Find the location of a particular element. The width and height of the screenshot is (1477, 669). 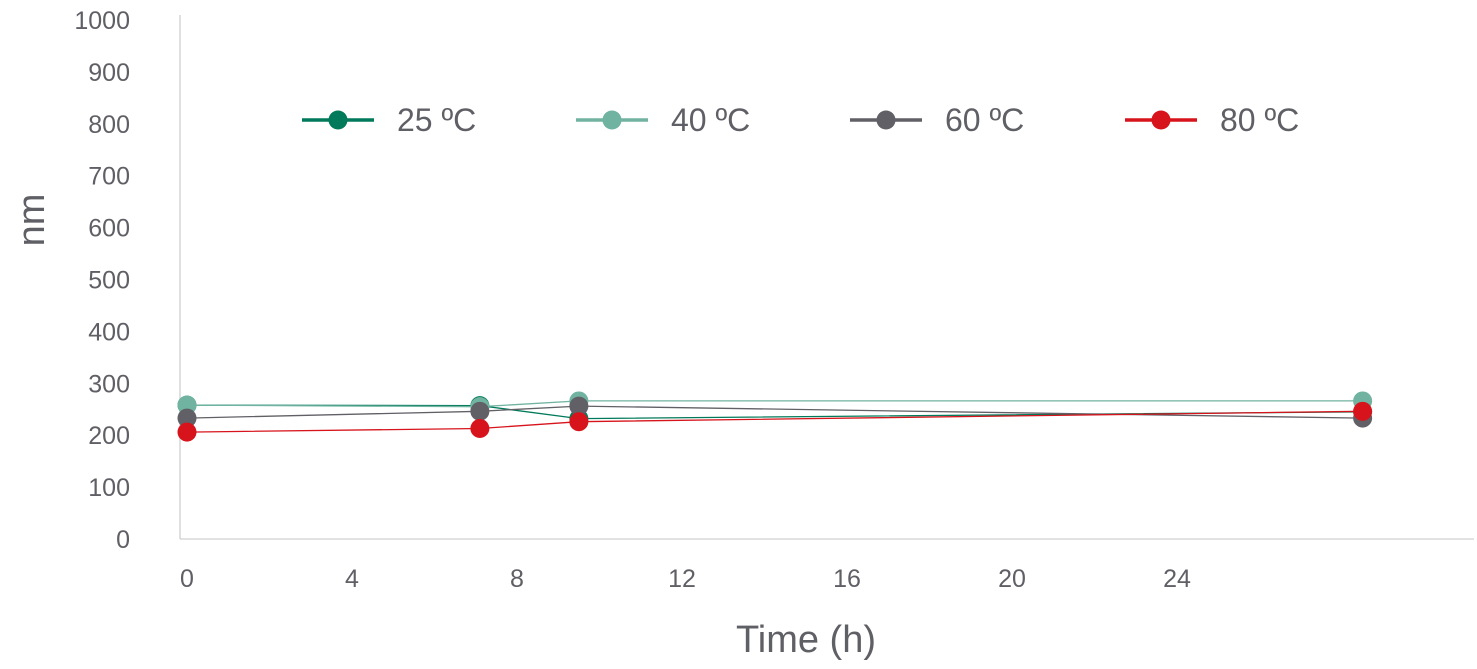

legend-label: 60 ºC is located at coordinates (984, 120).